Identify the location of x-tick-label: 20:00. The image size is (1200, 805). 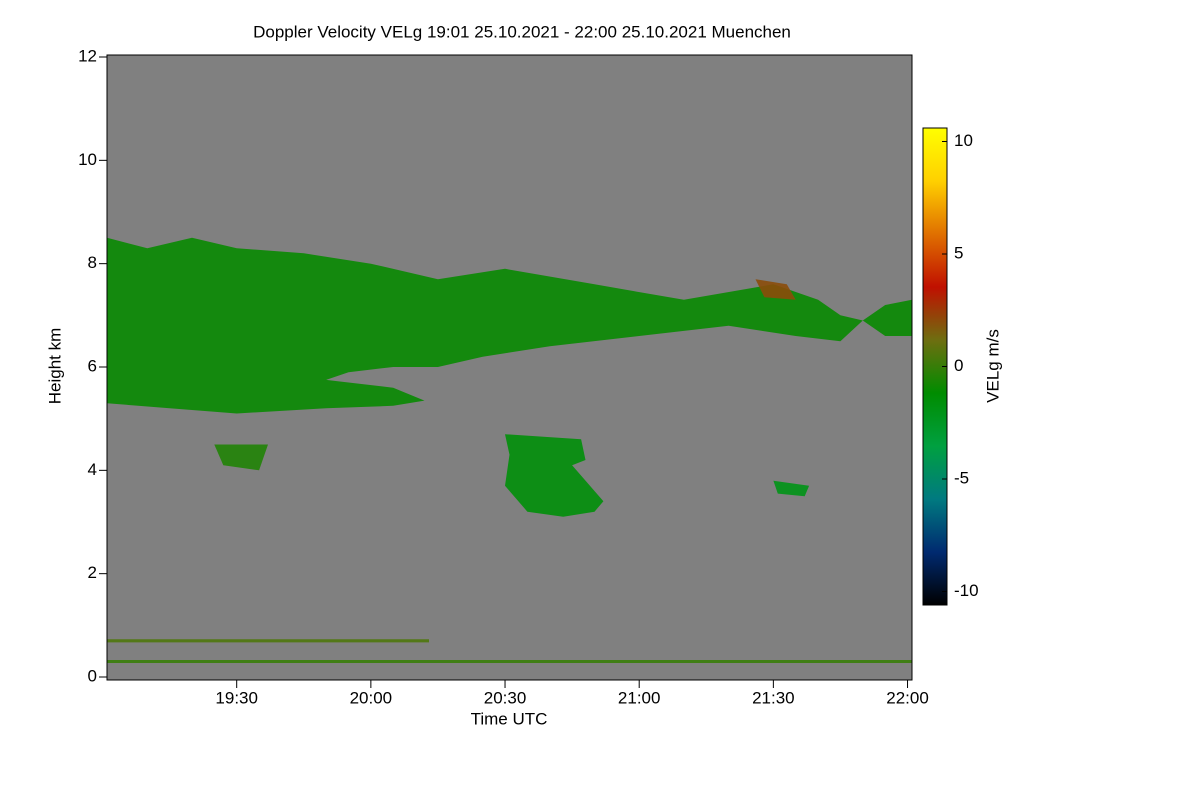
(371, 697).